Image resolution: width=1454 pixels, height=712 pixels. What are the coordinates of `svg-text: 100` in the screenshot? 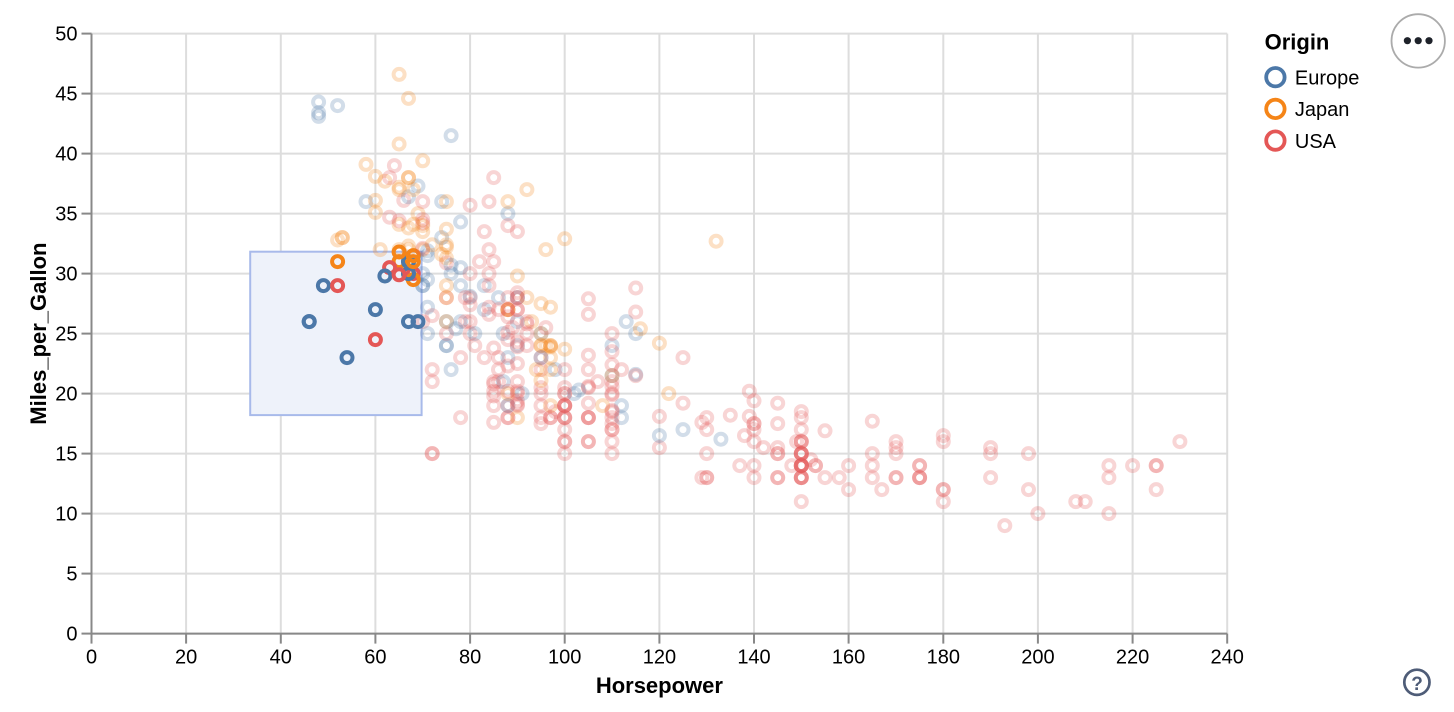 It's located at (564, 658).